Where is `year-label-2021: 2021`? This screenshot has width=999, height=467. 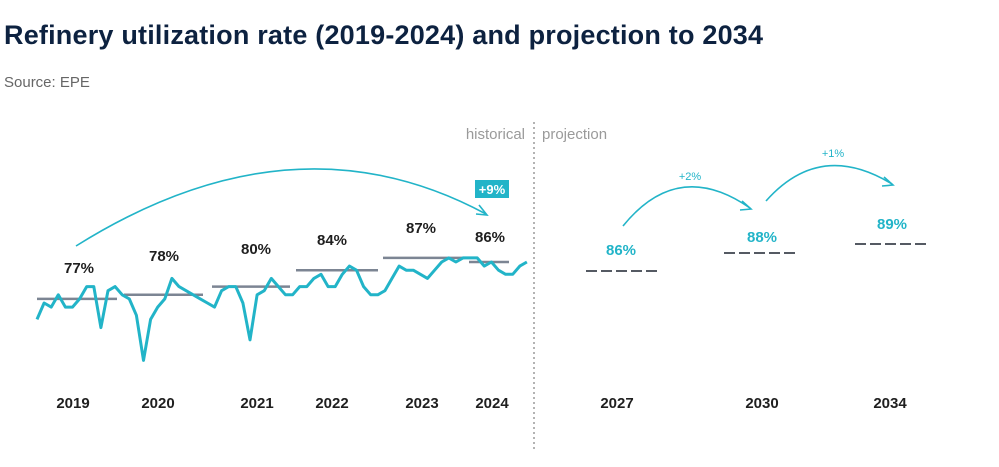 year-label-2021: 2021 is located at coordinates (256, 403).